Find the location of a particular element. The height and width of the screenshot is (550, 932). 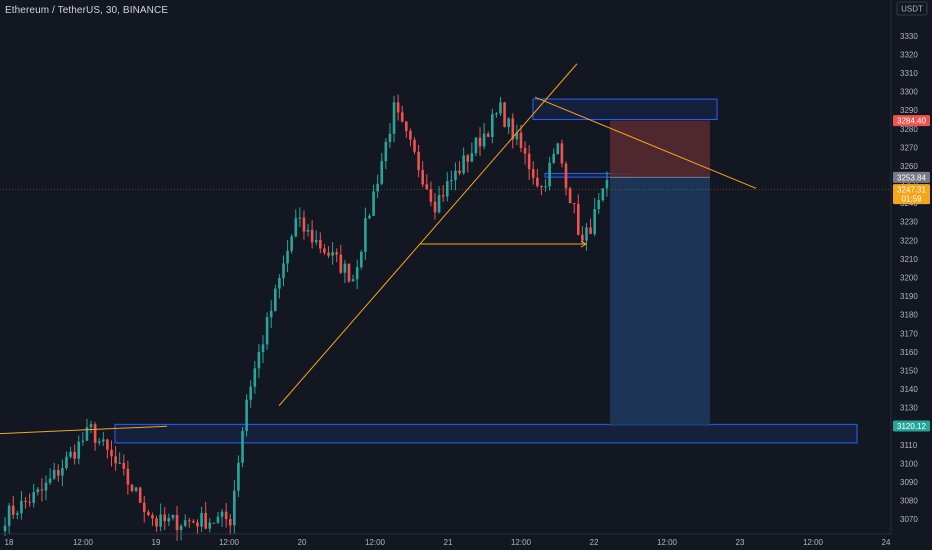

price-badge-text: 3247.31 is located at coordinates (911, 190).